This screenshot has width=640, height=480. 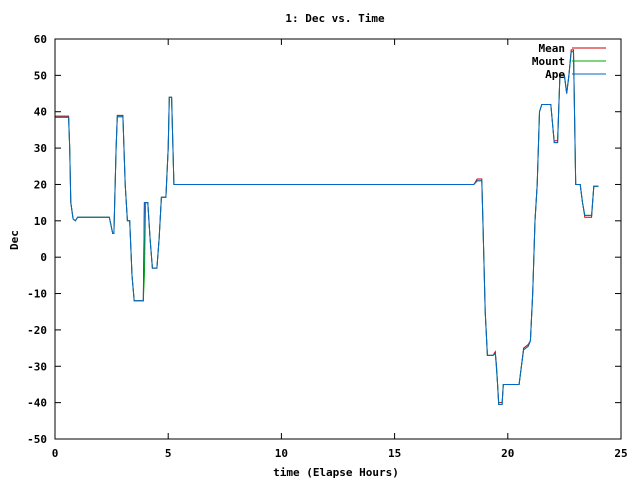 I want to click on y-tick-label: 10, so click(x=40, y=221).